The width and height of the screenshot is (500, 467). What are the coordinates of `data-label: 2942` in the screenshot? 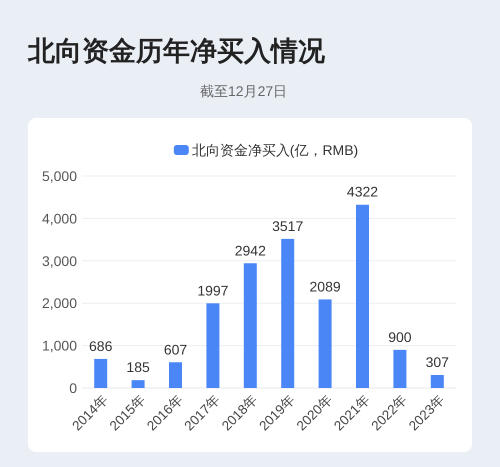 It's located at (250, 250).